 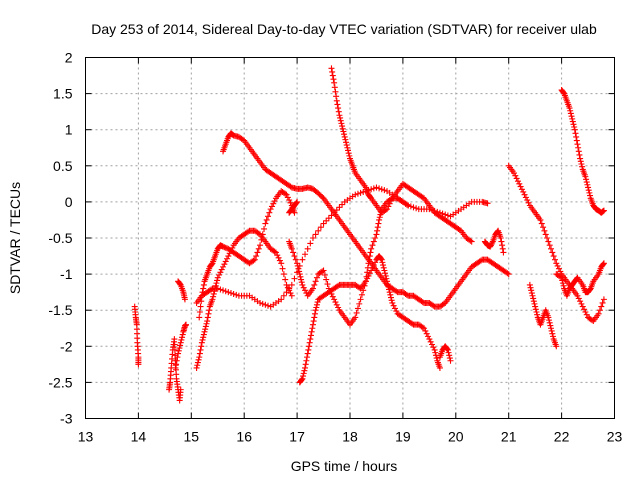 What do you see at coordinates (509, 437) in the screenshot?
I see `x-tick-label: 21` at bounding box center [509, 437].